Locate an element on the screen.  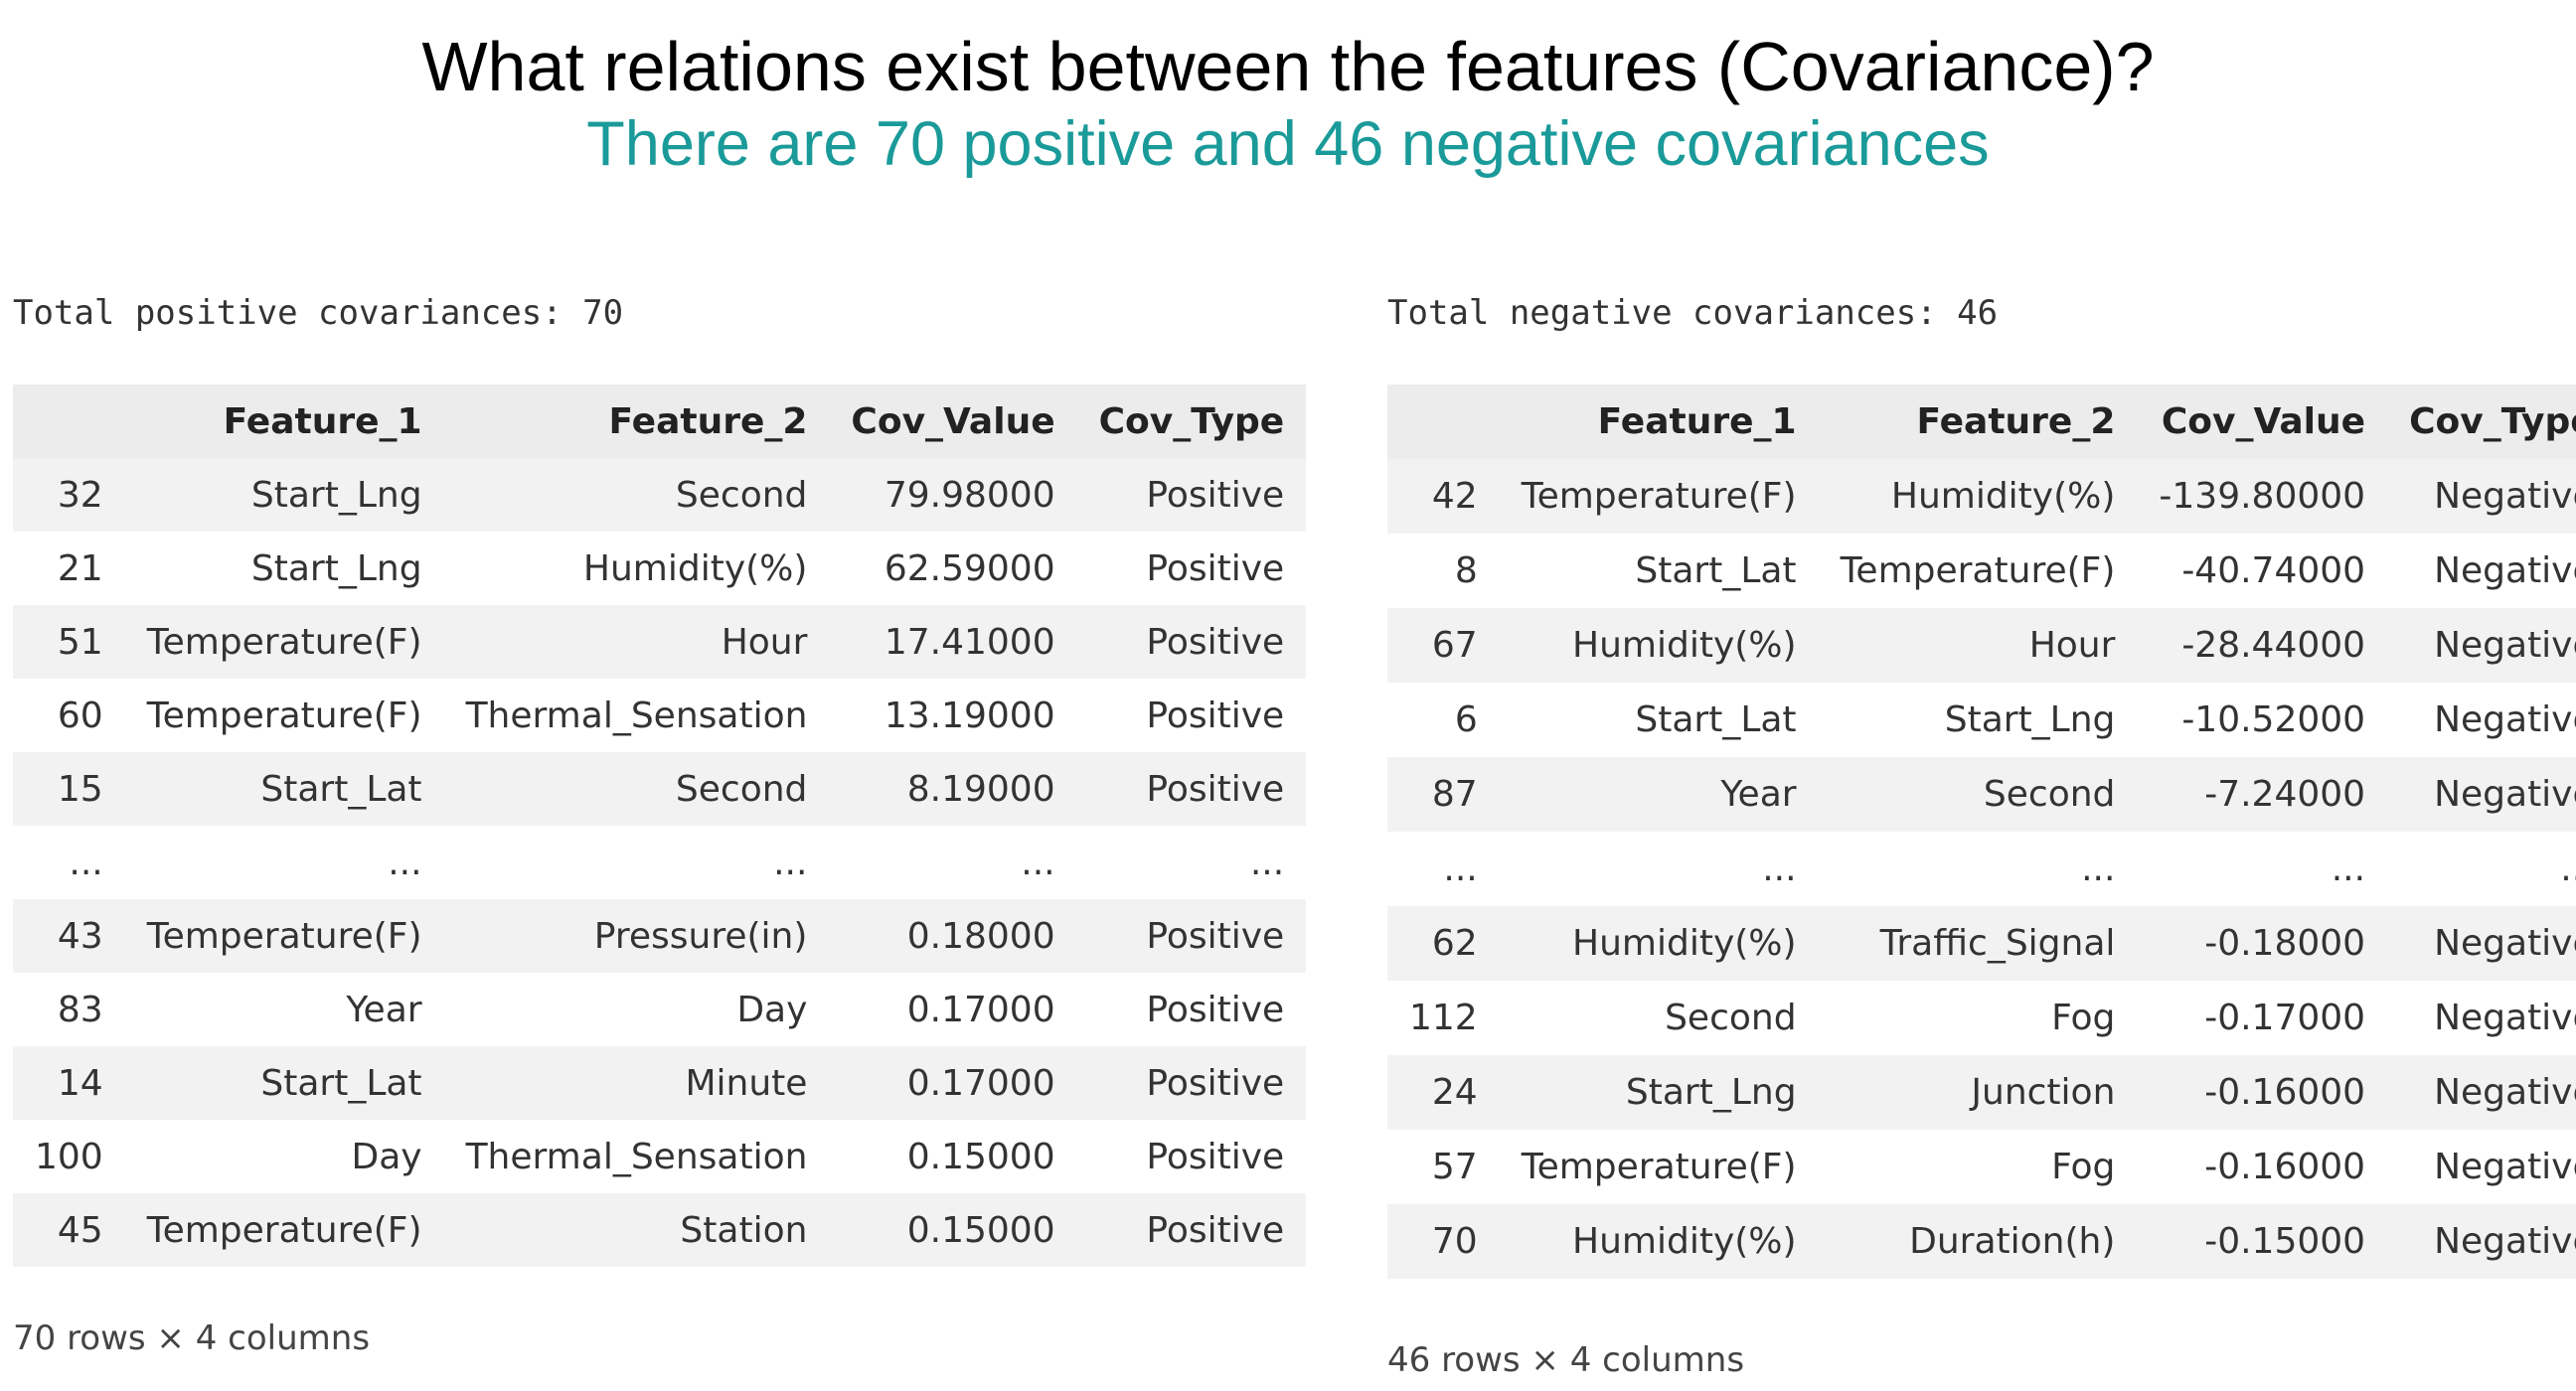
cov-value-cell: -0.17000 is located at coordinates (2262, 1018).